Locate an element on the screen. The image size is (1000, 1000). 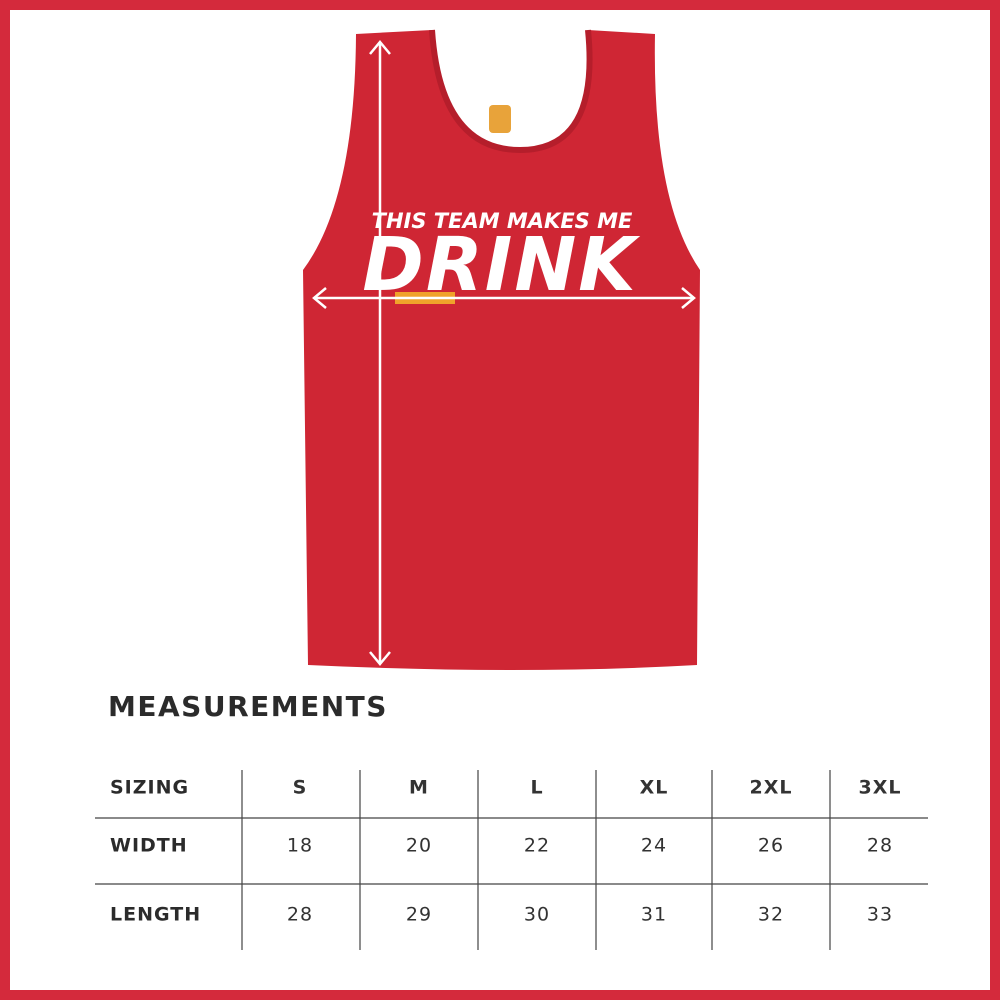
table-cell: 33 is located at coordinates (880, 915).